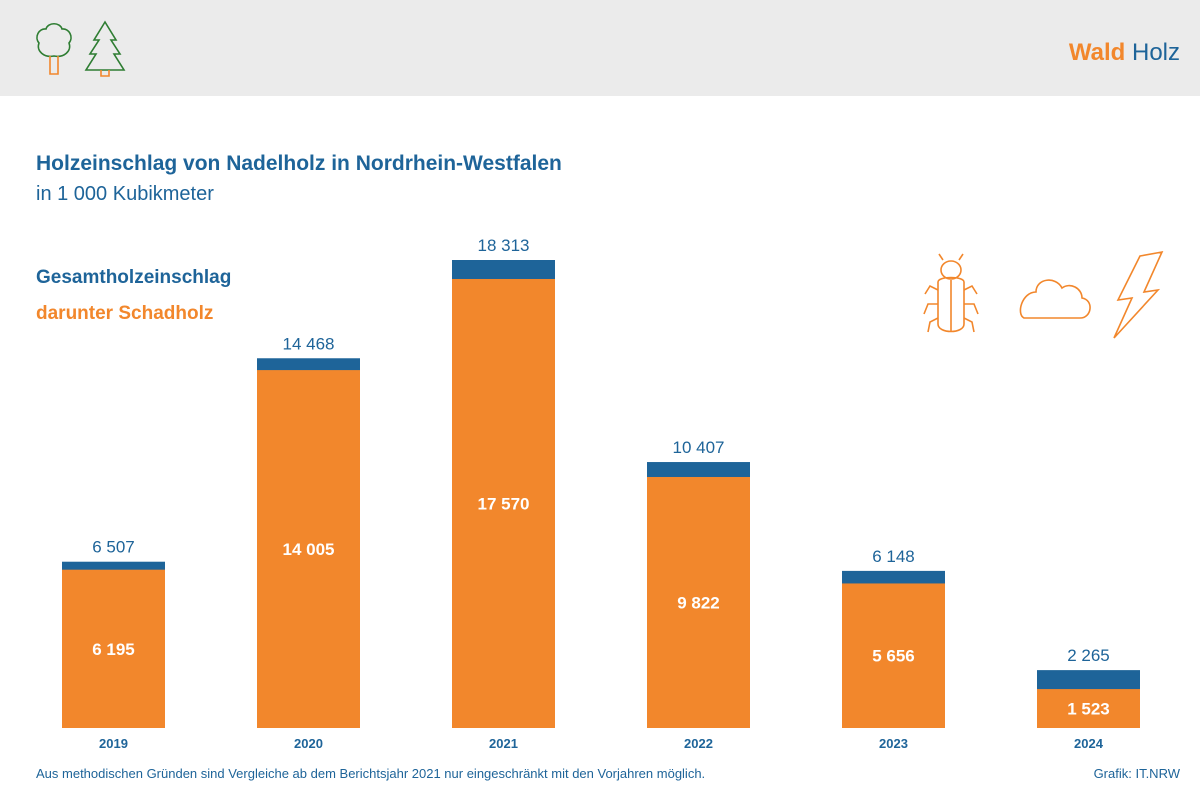 This screenshot has height=800, width=1200. I want to click on x-tick-label: 2022, so click(698, 743).